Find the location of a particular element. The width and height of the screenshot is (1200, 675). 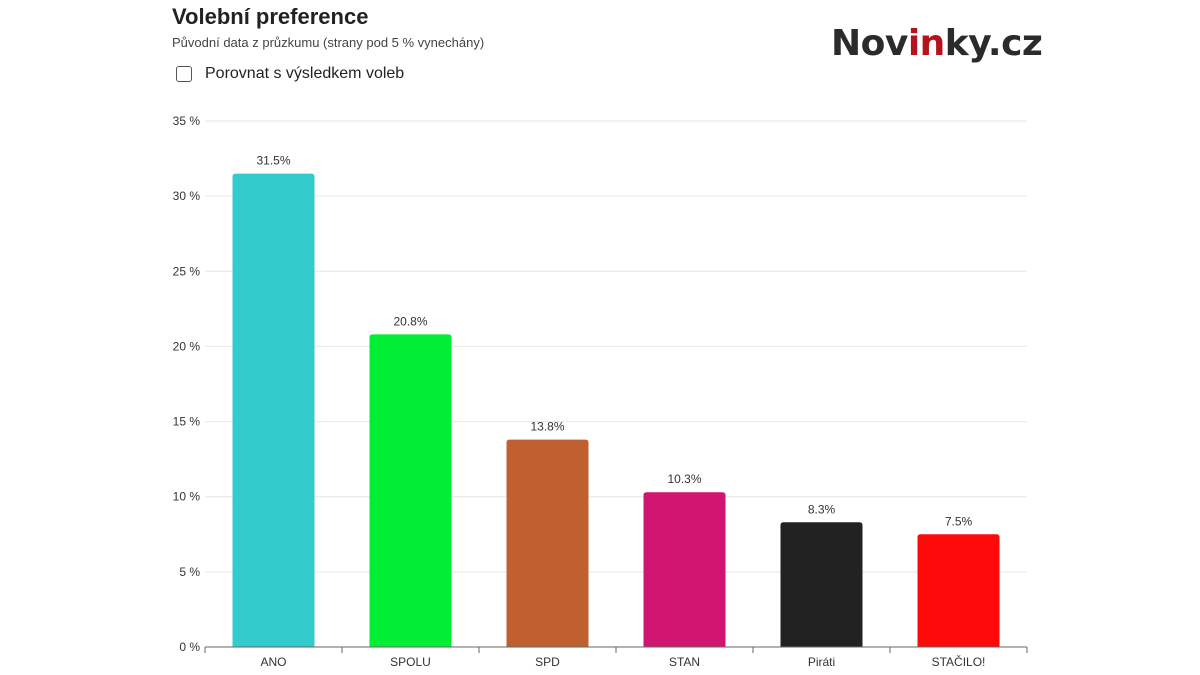

y-tick-label: 35 % is located at coordinates (187, 121).